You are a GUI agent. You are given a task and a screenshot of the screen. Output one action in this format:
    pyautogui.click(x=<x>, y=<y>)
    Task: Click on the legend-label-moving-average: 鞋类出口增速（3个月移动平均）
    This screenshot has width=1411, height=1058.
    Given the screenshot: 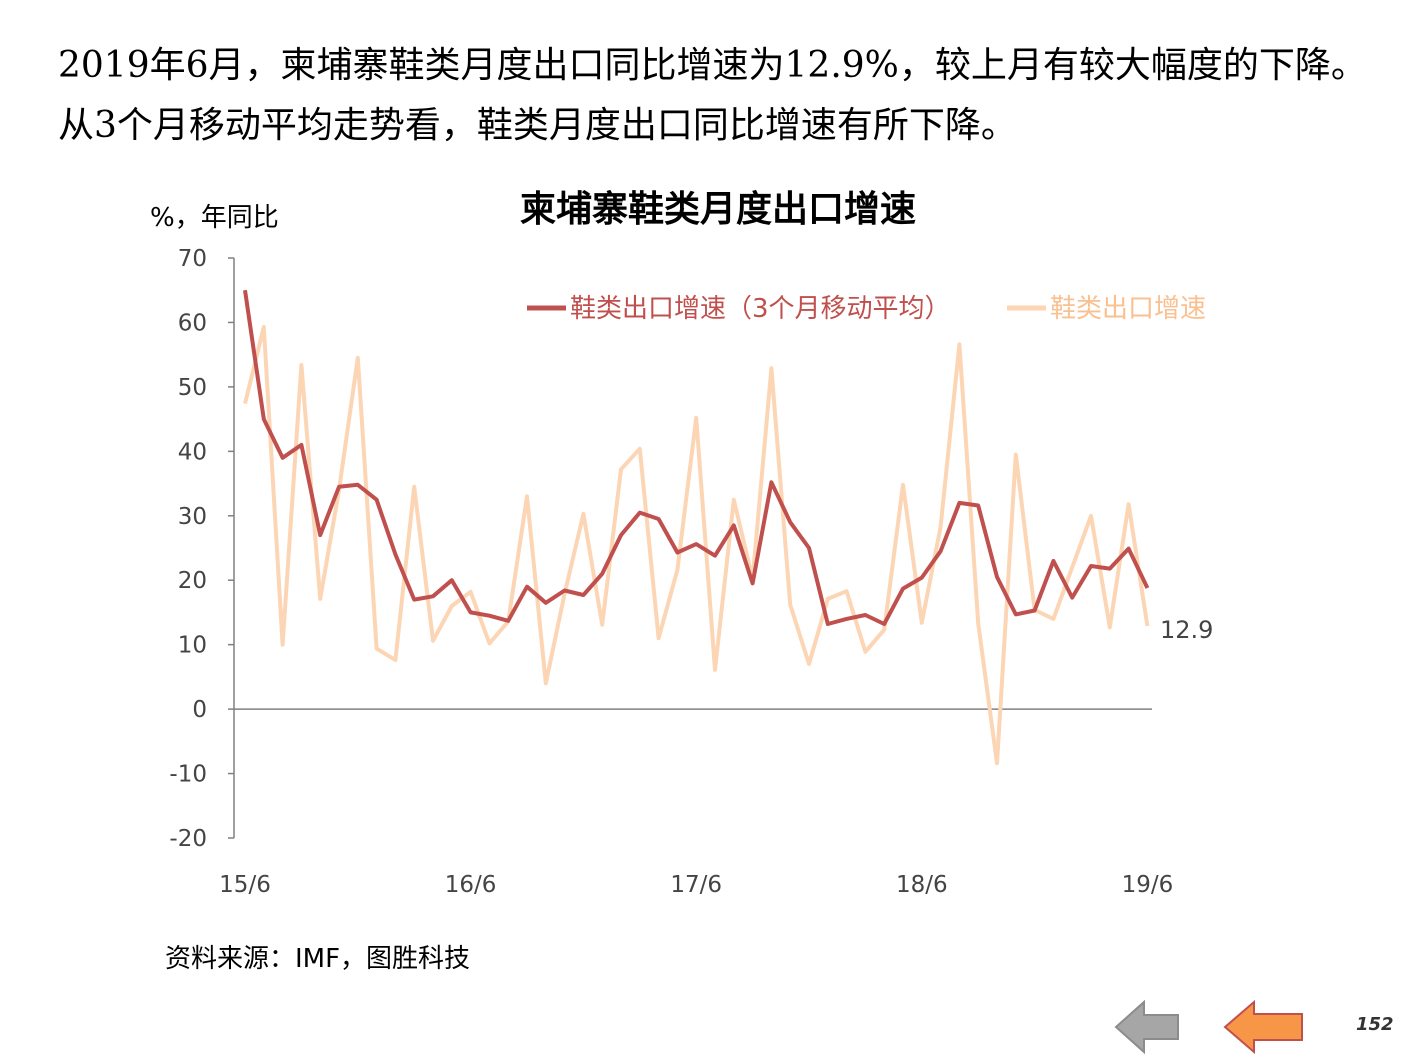 What is the action you would take?
    pyautogui.click(x=760, y=309)
    